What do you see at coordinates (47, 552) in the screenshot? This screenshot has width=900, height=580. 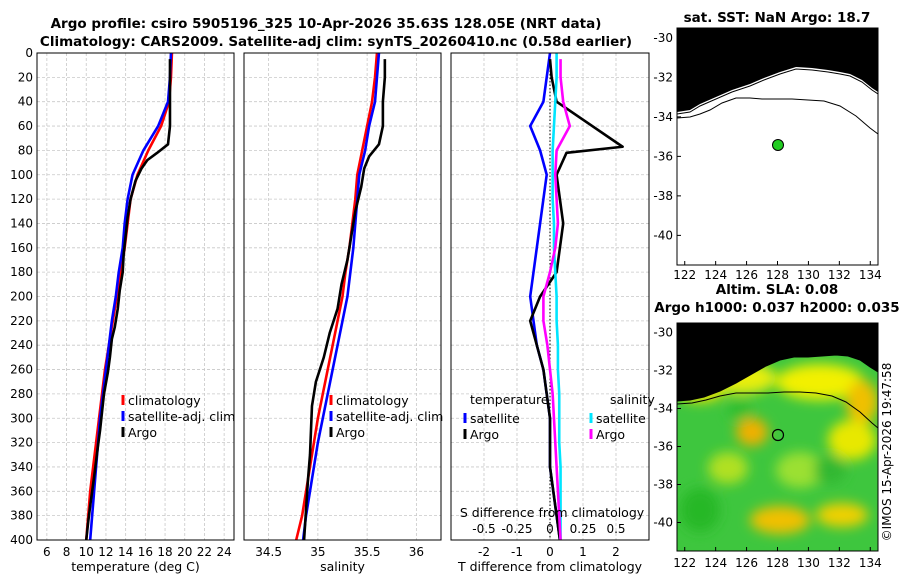 I see `x-tick-label: 6` at bounding box center [47, 552].